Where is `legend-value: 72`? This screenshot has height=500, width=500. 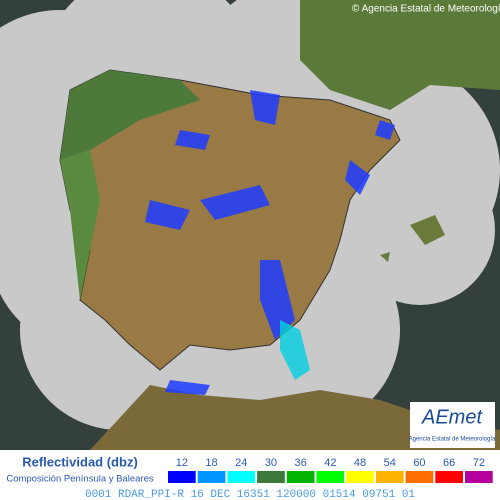
legend-value: 72 is located at coordinates (479, 463).